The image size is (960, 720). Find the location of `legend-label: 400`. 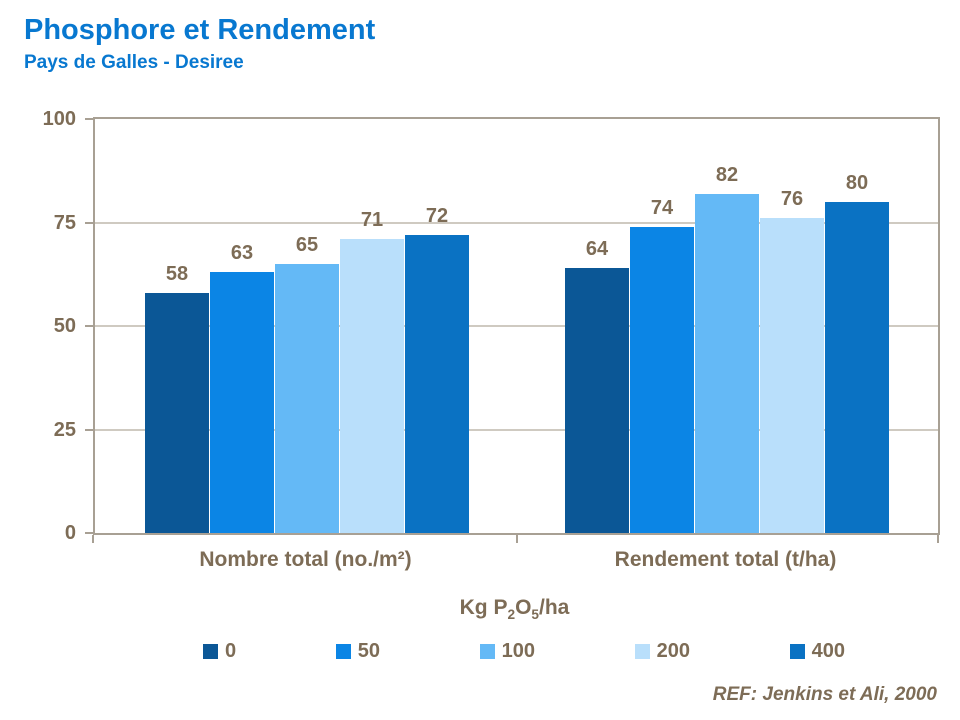

legend-label: 400 is located at coordinates (828, 651).